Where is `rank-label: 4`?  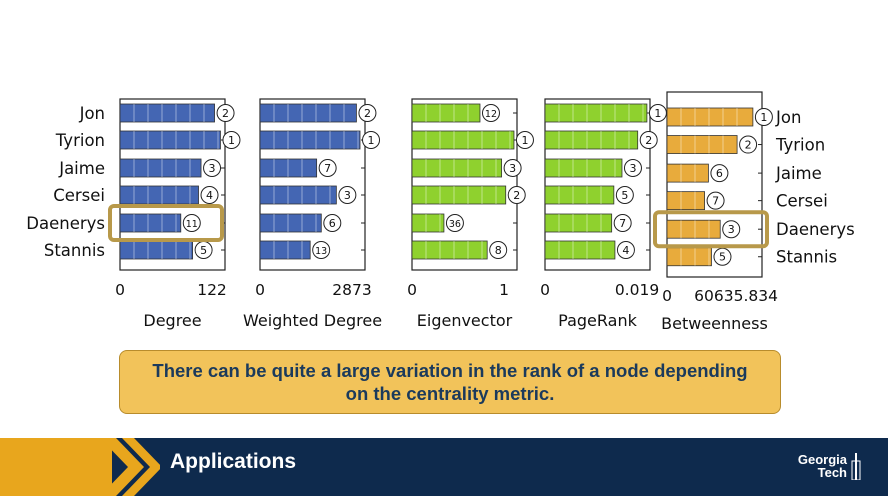
rank-label: 4 is located at coordinates (625, 250).